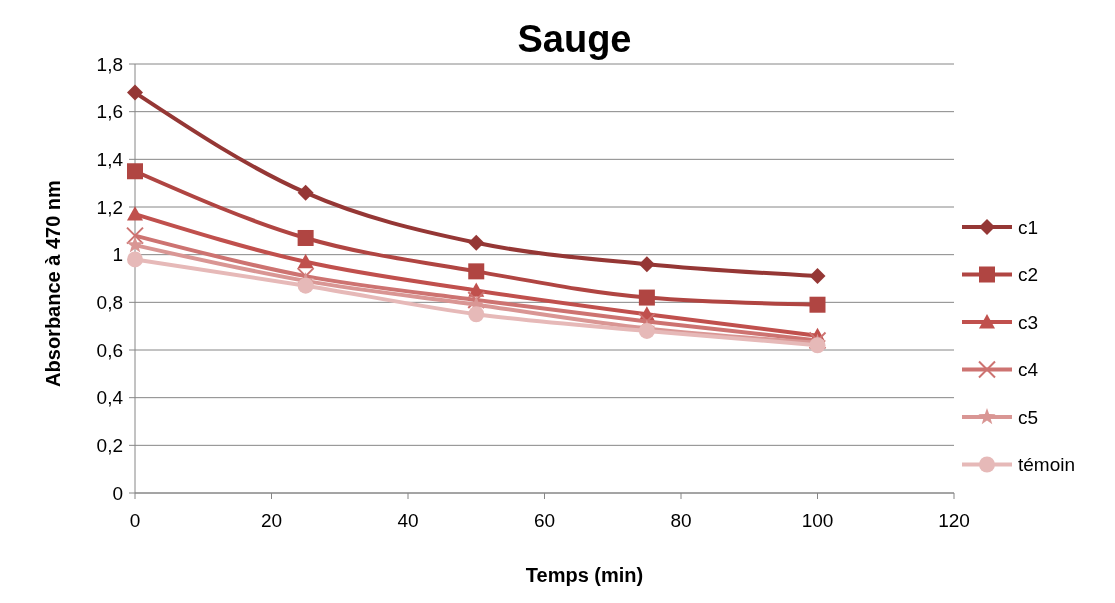 This screenshot has height=603, width=1115. What do you see at coordinates (110, 398) in the screenshot?
I see `y-tick-label: 0,4` at bounding box center [110, 398].